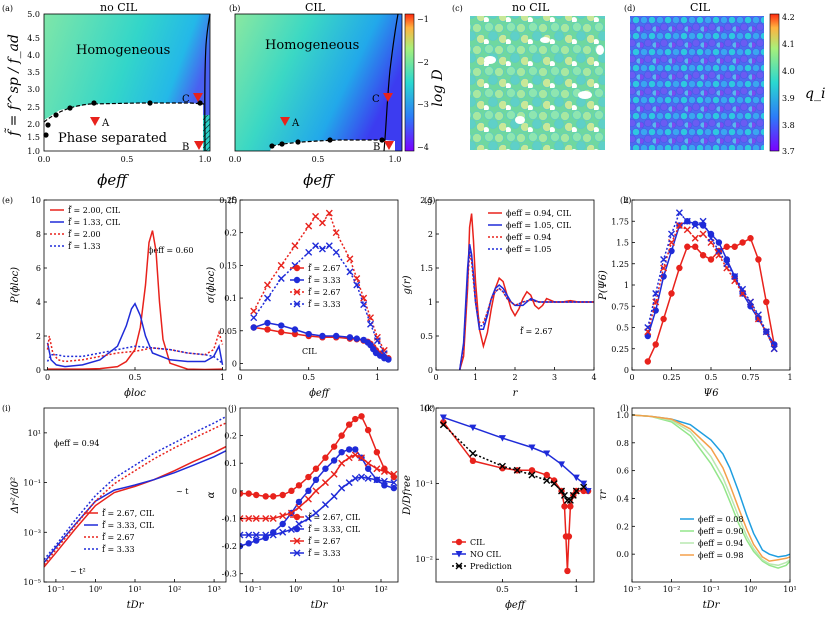 This screenshot has width=830, height=619. I want to click on y-tick-label: -0.2, so click(229, 546).